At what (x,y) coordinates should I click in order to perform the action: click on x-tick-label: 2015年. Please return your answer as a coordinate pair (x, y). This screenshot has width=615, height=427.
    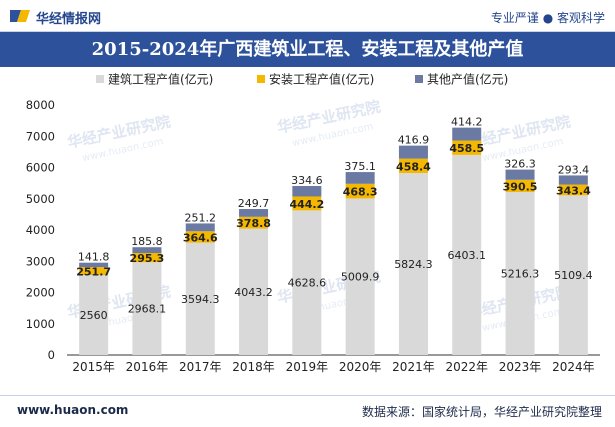
    Looking at the image, I should click on (93, 367).